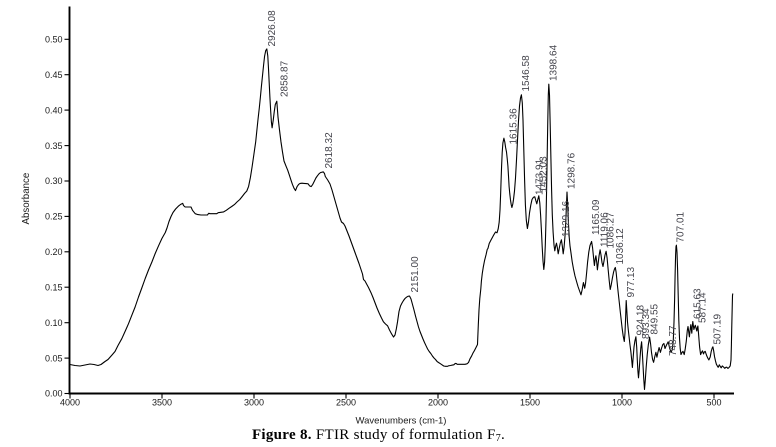 Image resolution: width=776 pixels, height=447 pixels. Describe the element at coordinates (553, 62) in the screenshot. I see `svg-text: 1398.64` at that location.